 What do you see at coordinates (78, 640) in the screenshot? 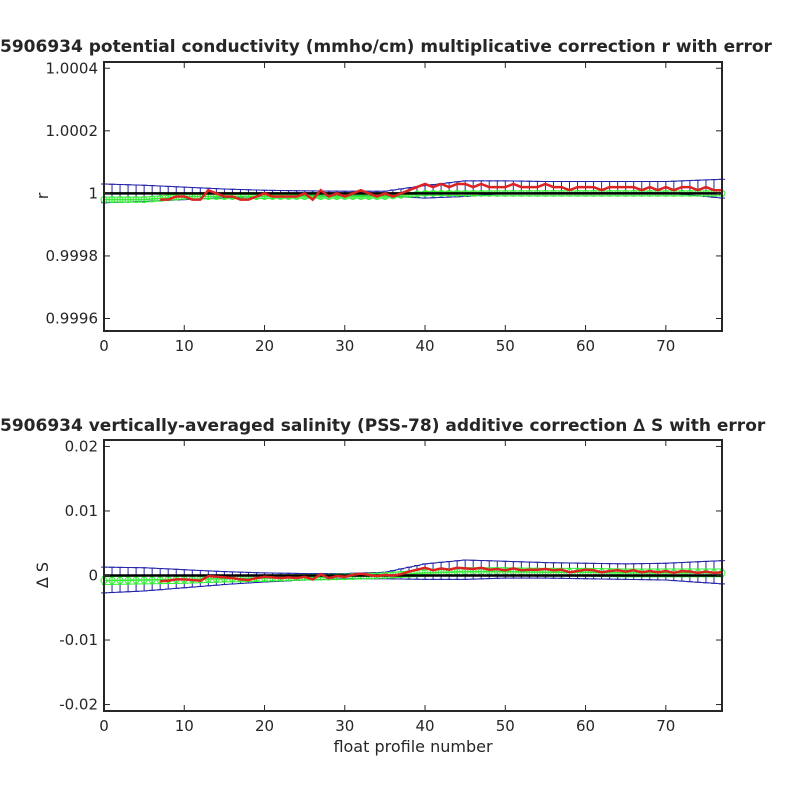
I see `y-tick-label: -0.01` at bounding box center [78, 640].